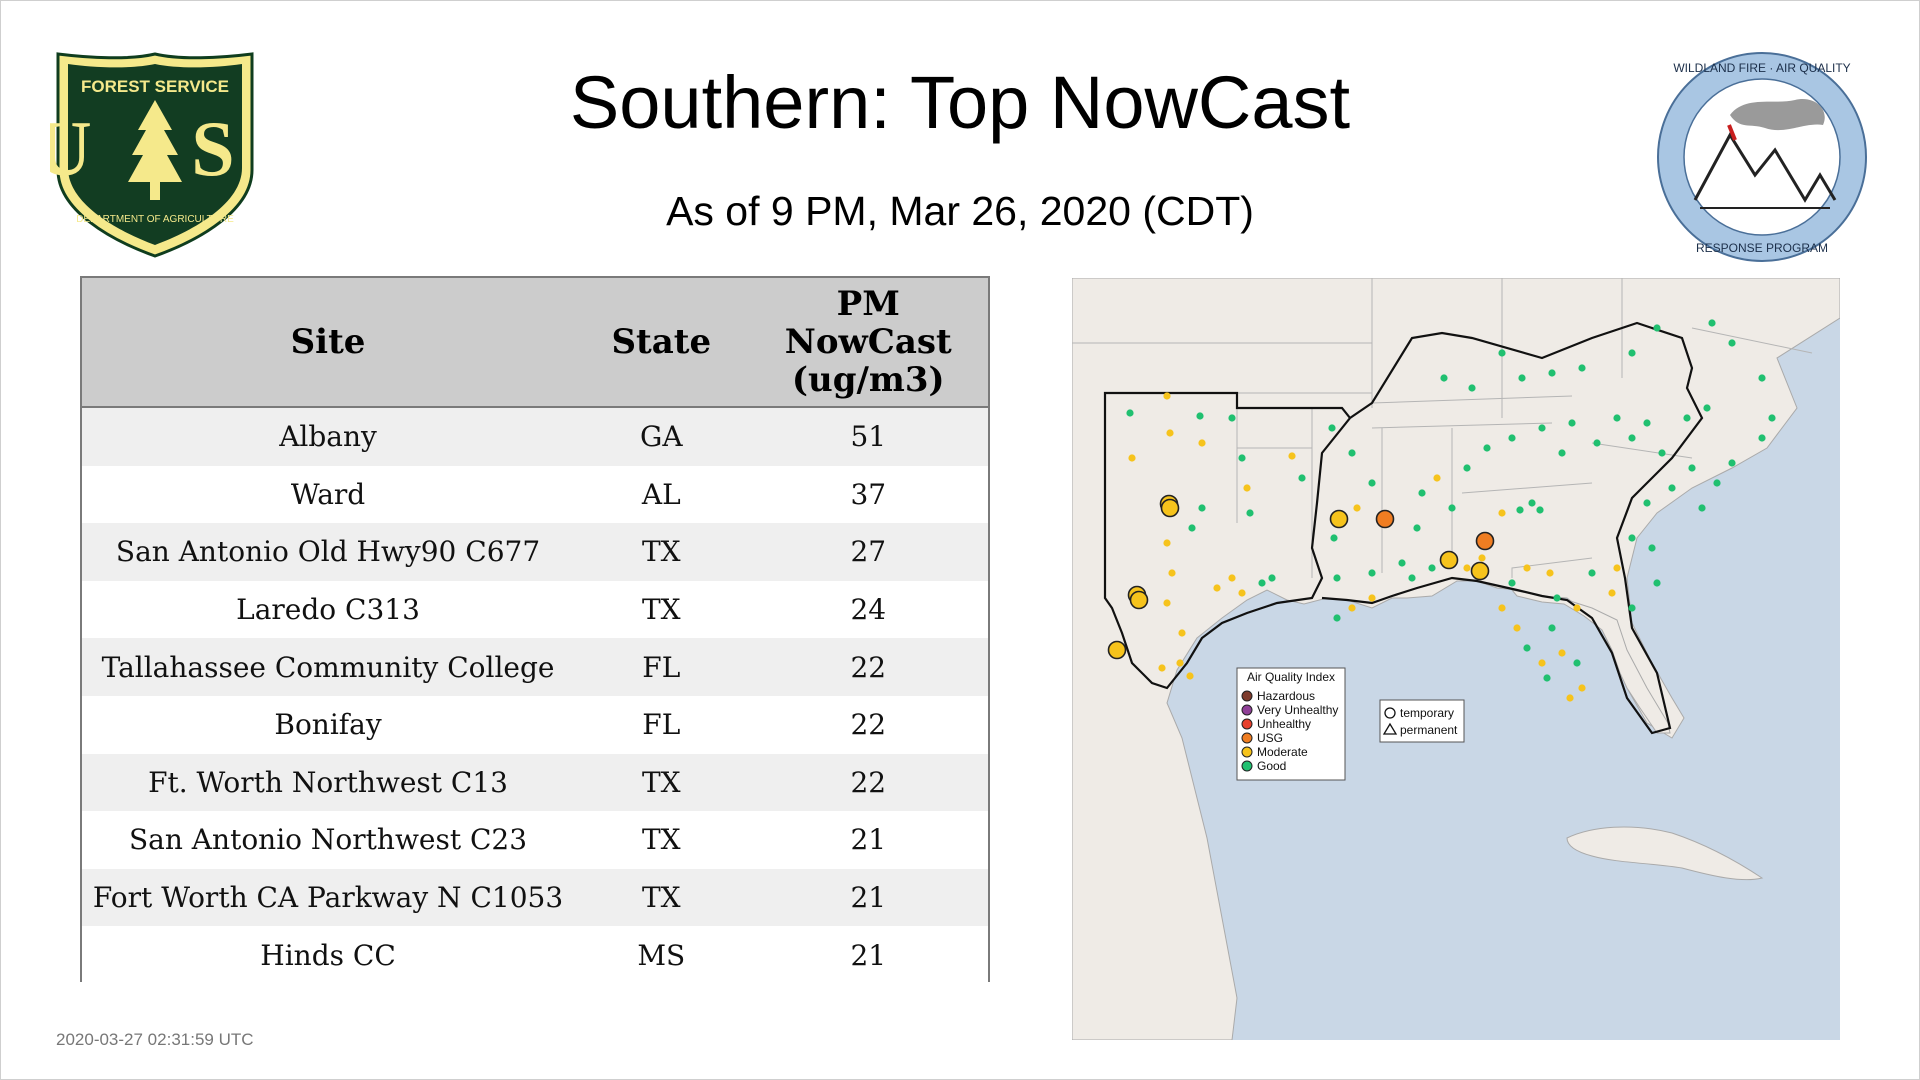  Describe the element at coordinates (868, 552) in the screenshot. I see `cell-nowcast: 27` at that location.